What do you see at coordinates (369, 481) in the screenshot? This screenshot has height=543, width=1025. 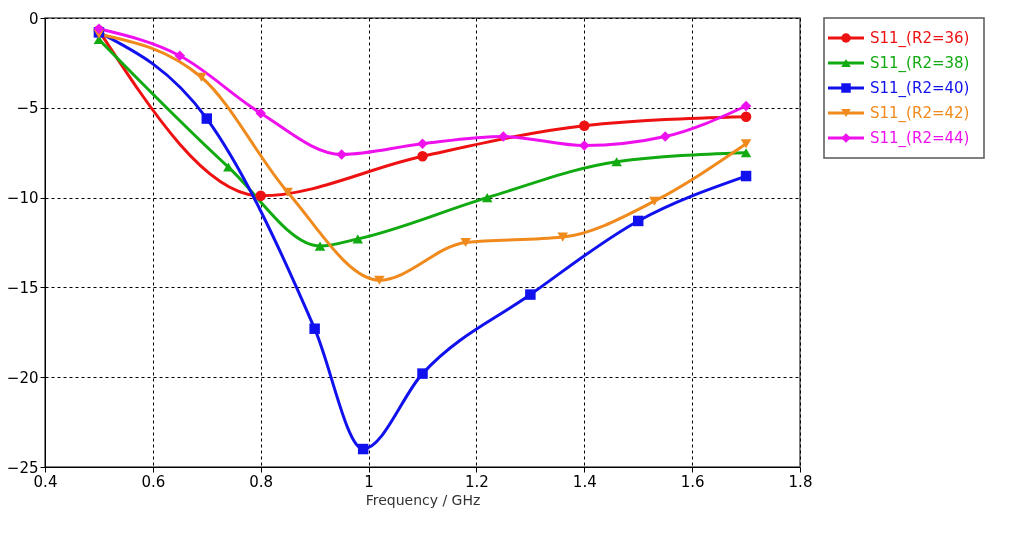 I see `x-tick-label: 1` at bounding box center [369, 481].